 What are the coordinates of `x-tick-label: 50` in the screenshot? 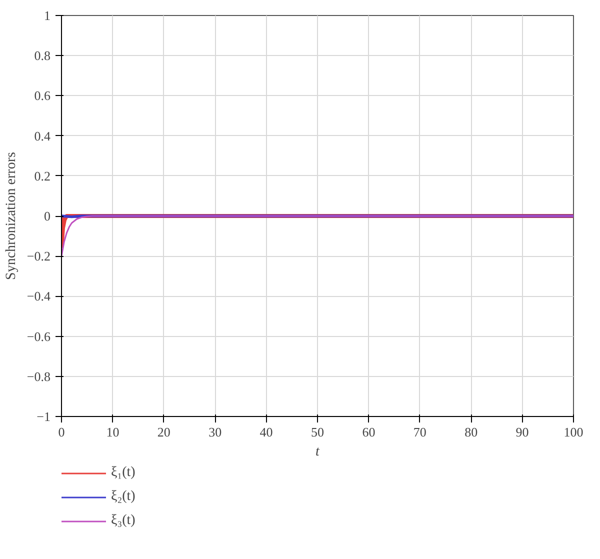 It's located at (317, 432).